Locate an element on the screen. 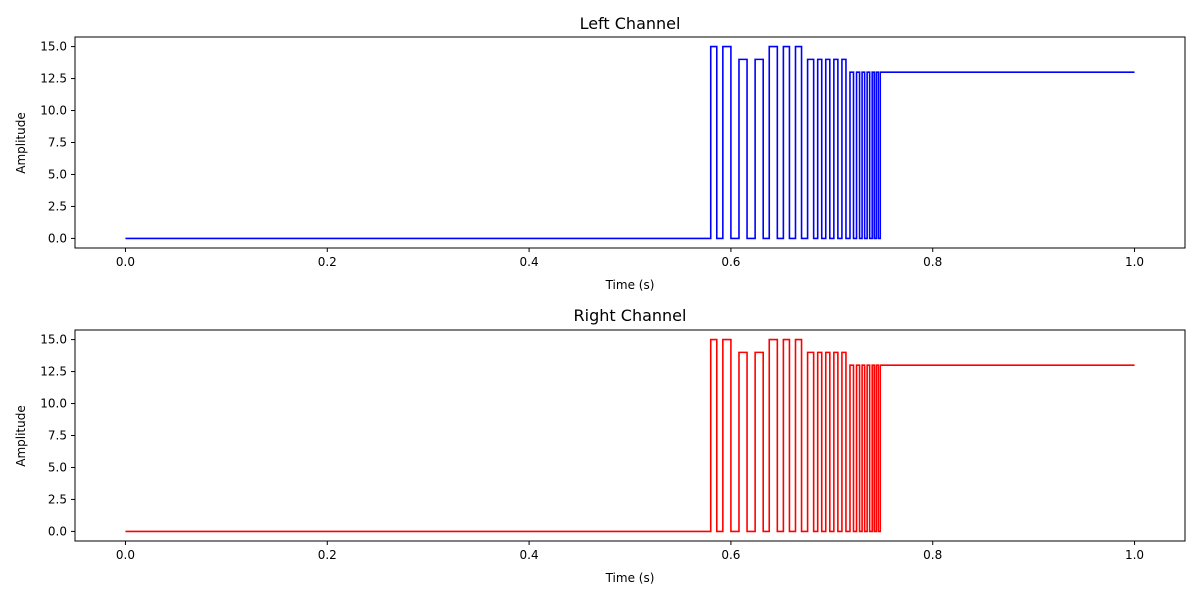  right-channel-y-tick-label: 5.0 is located at coordinates (57, 467).